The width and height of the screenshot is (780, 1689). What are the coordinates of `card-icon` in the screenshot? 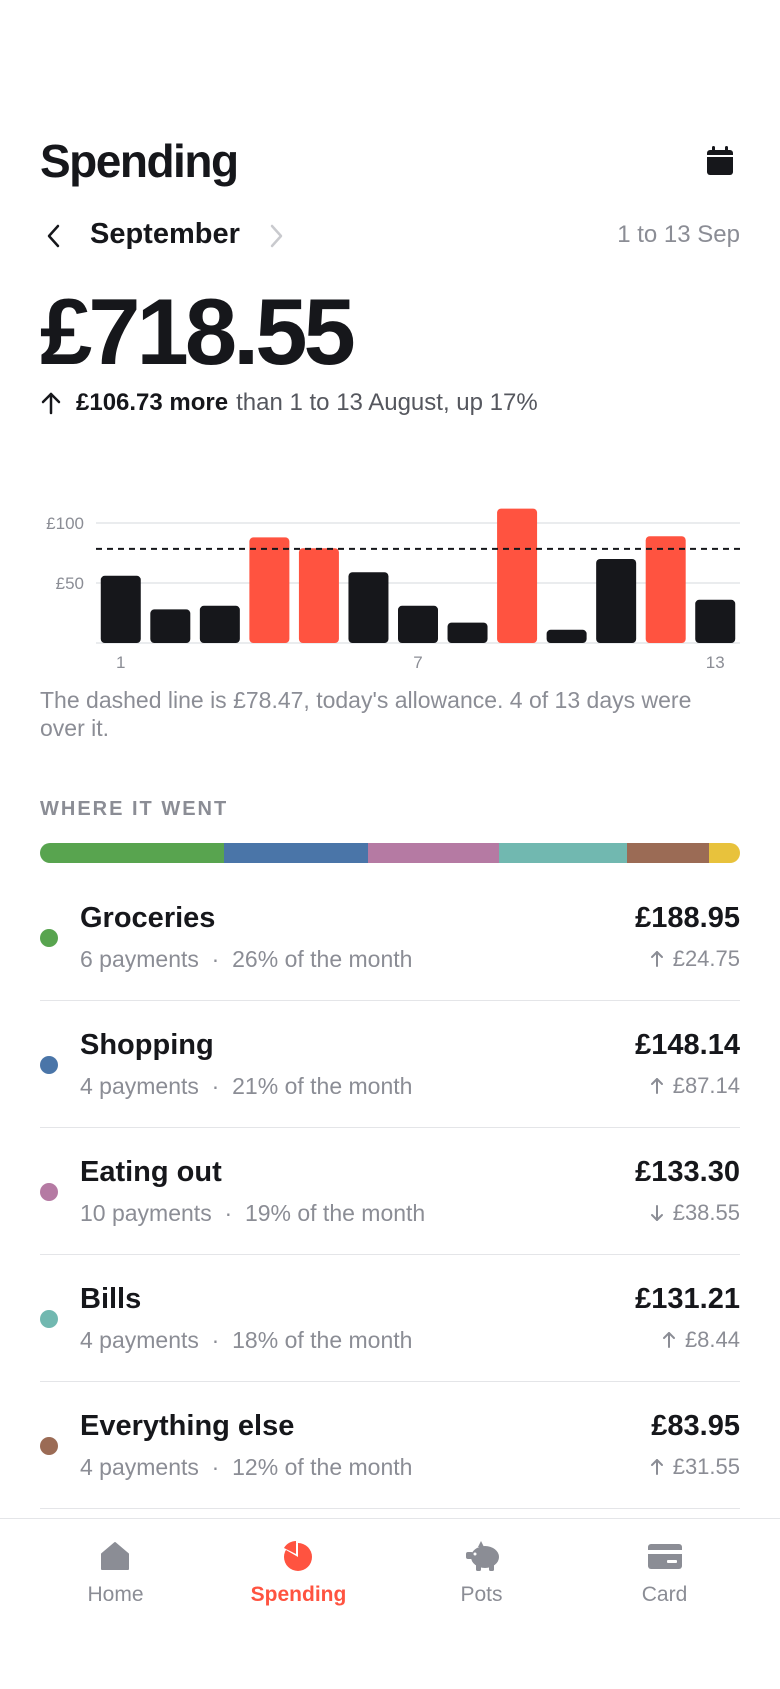 It's located at (665, 1556).